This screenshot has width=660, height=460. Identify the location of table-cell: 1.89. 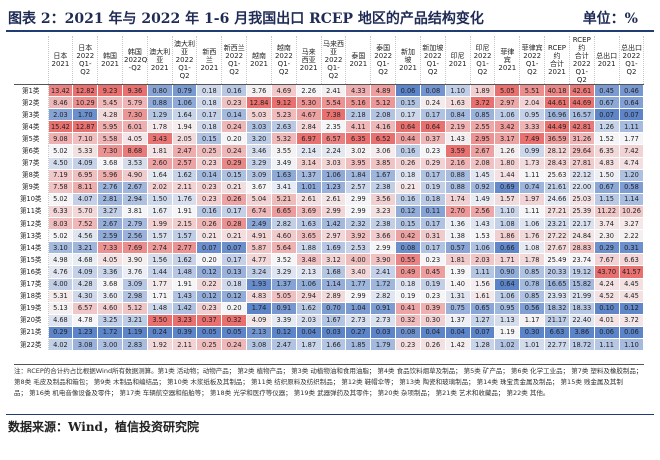
(483, 91).